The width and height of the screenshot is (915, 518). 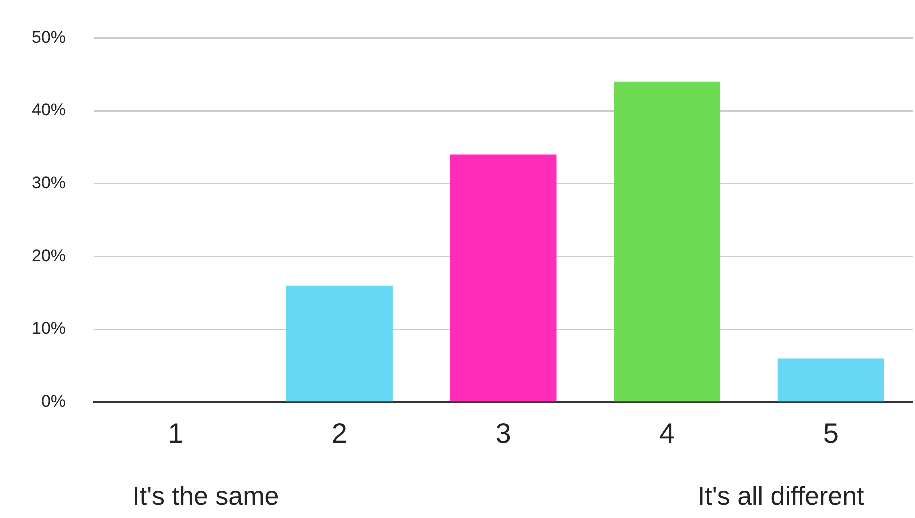 What do you see at coordinates (49, 183) in the screenshot?
I see `y-tick-label: 30%` at bounding box center [49, 183].